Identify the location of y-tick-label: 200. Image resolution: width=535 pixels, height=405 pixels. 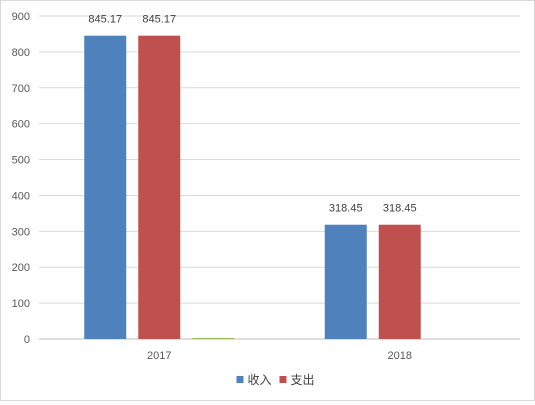
(21, 268).